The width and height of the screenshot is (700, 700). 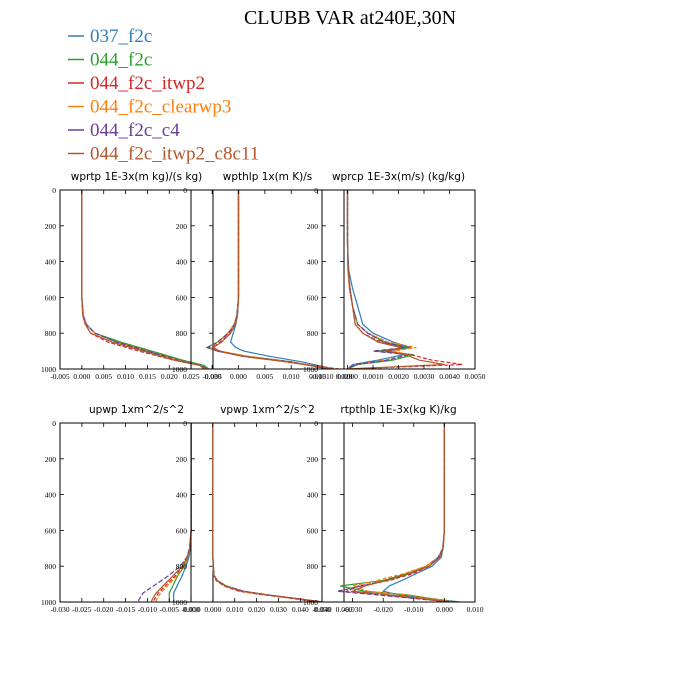 I want to click on x-tick-label: -0.025, so click(x=82, y=609).